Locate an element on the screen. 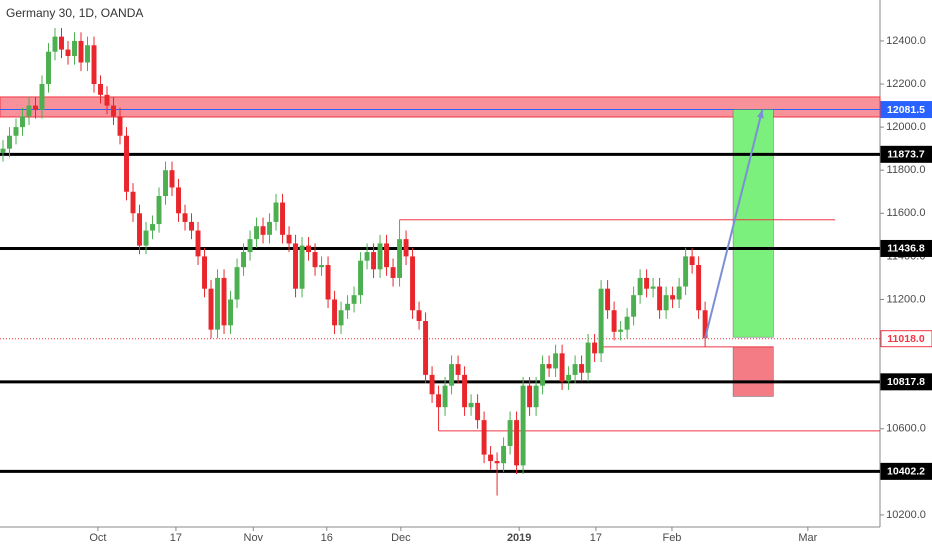 This screenshot has width=932, height=550. resistance-zone is located at coordinates (440, 107).